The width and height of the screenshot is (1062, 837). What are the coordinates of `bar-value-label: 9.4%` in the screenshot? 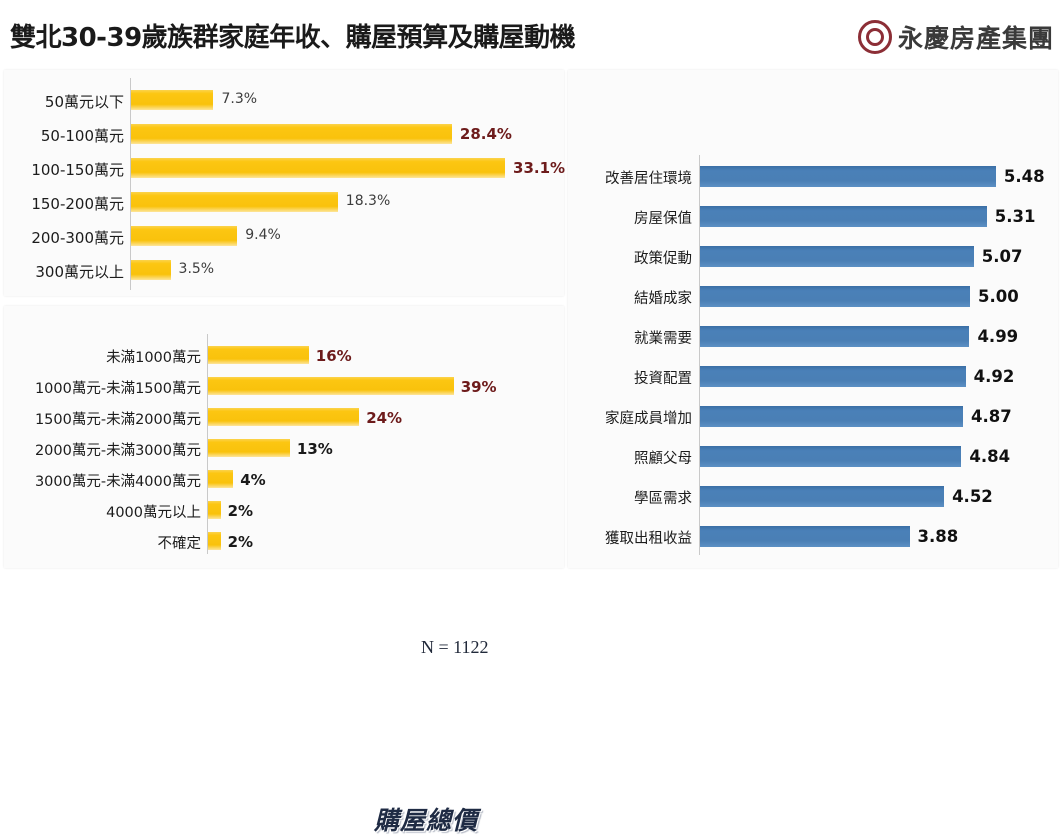 It's located at (263, 235).